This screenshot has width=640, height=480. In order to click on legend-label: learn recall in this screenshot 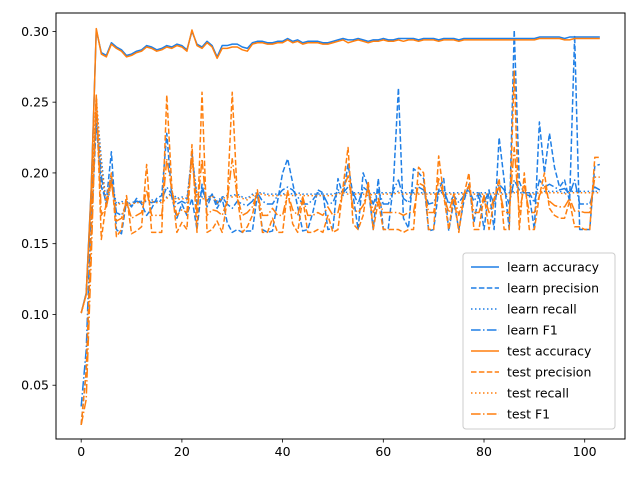, I will do `click(542, 309)`.